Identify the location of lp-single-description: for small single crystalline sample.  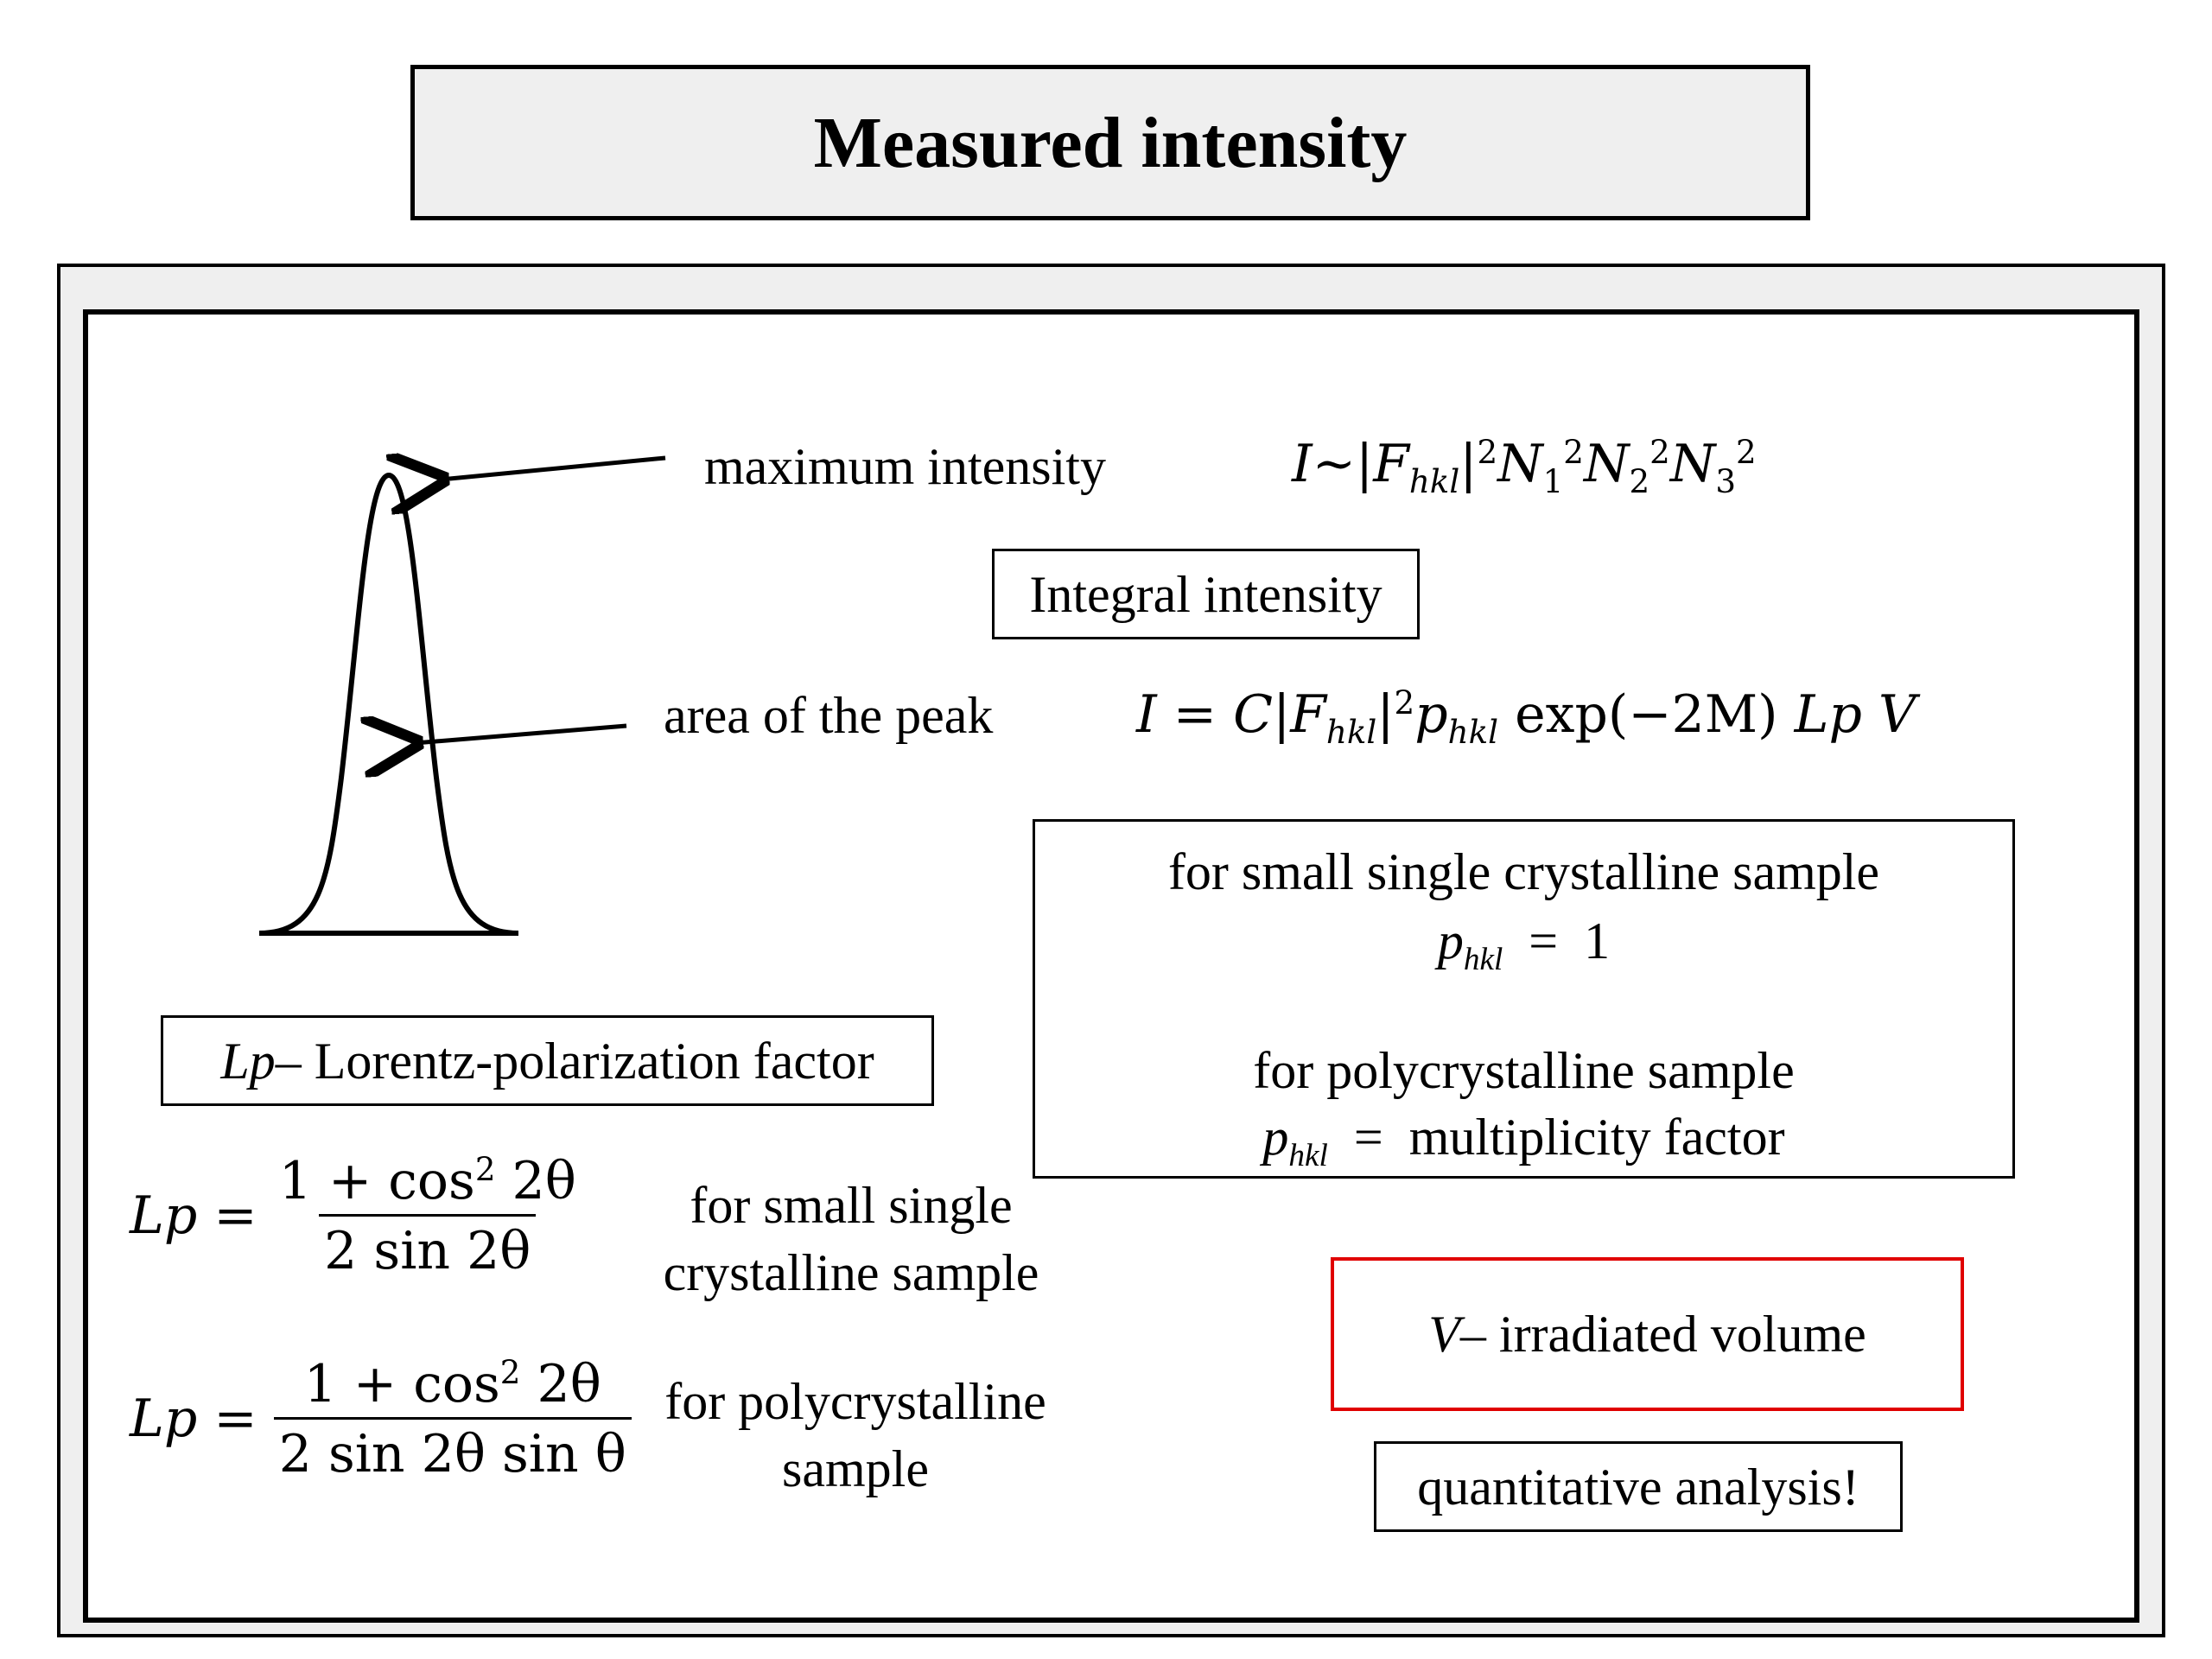
(851, 1239).